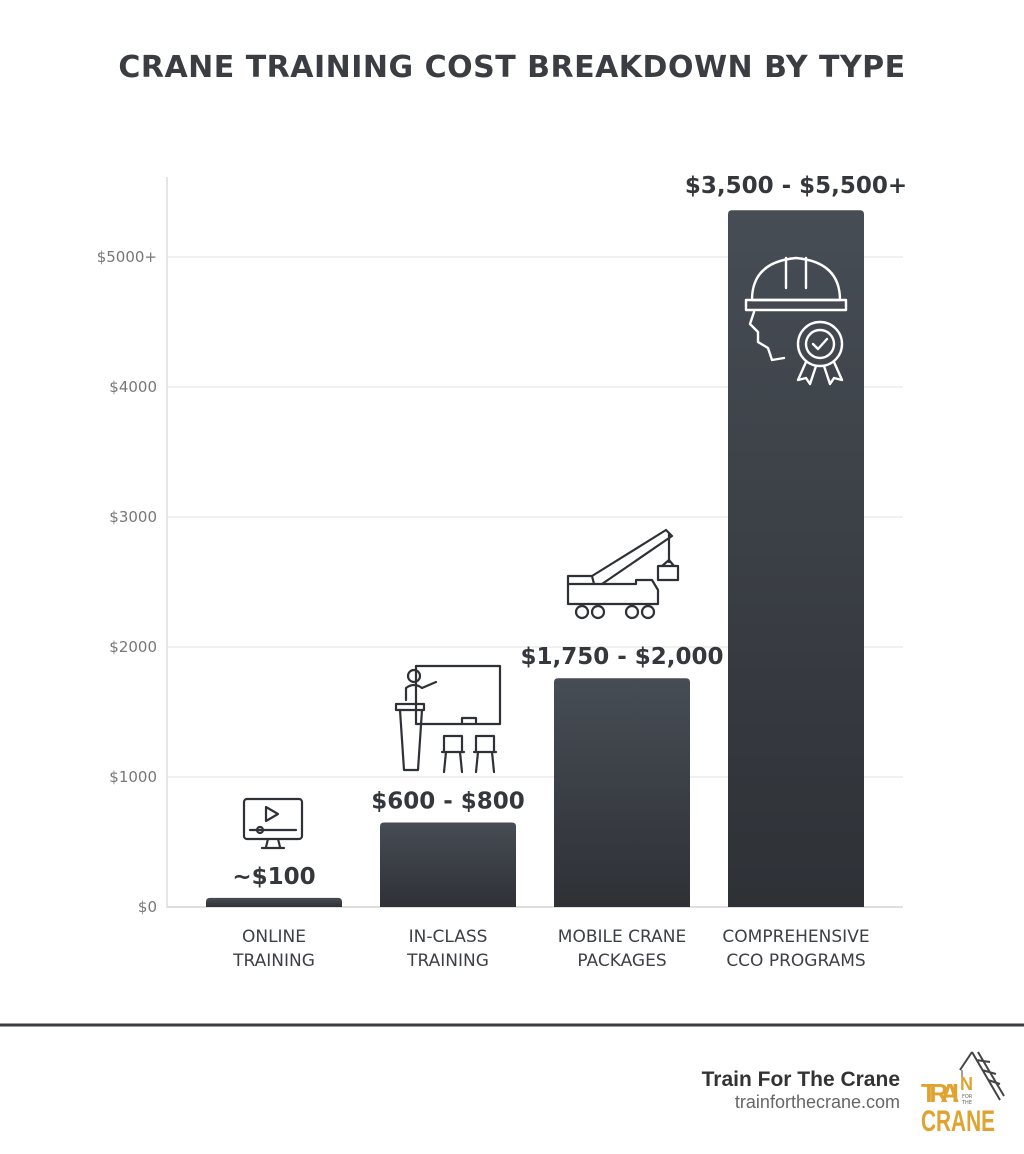 The image size is (1024, 1154). I want to click on footer-url: trainforthecrane.com, so click(817, 1102).